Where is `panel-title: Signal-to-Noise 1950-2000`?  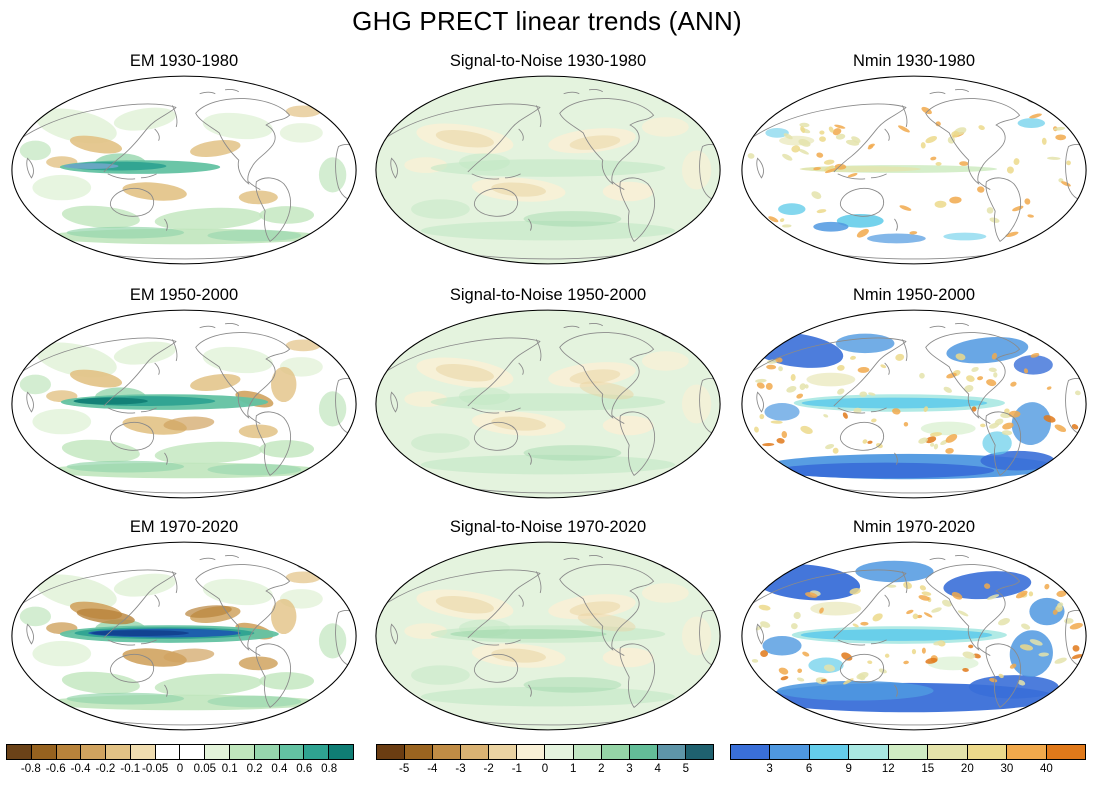 panel-title: Signal-to-Noise 1950-2000 is located at coordinates (548, 295).